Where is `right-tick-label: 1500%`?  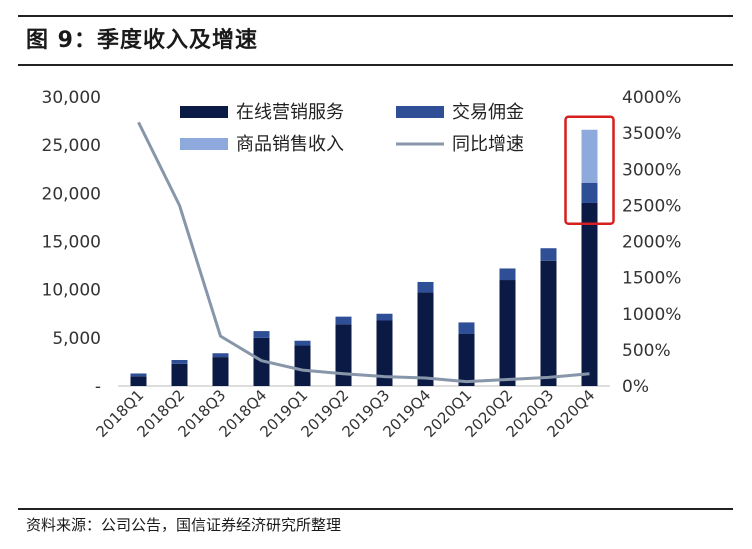 right-tick-label: 1500% is located at coordinates (651, 279).